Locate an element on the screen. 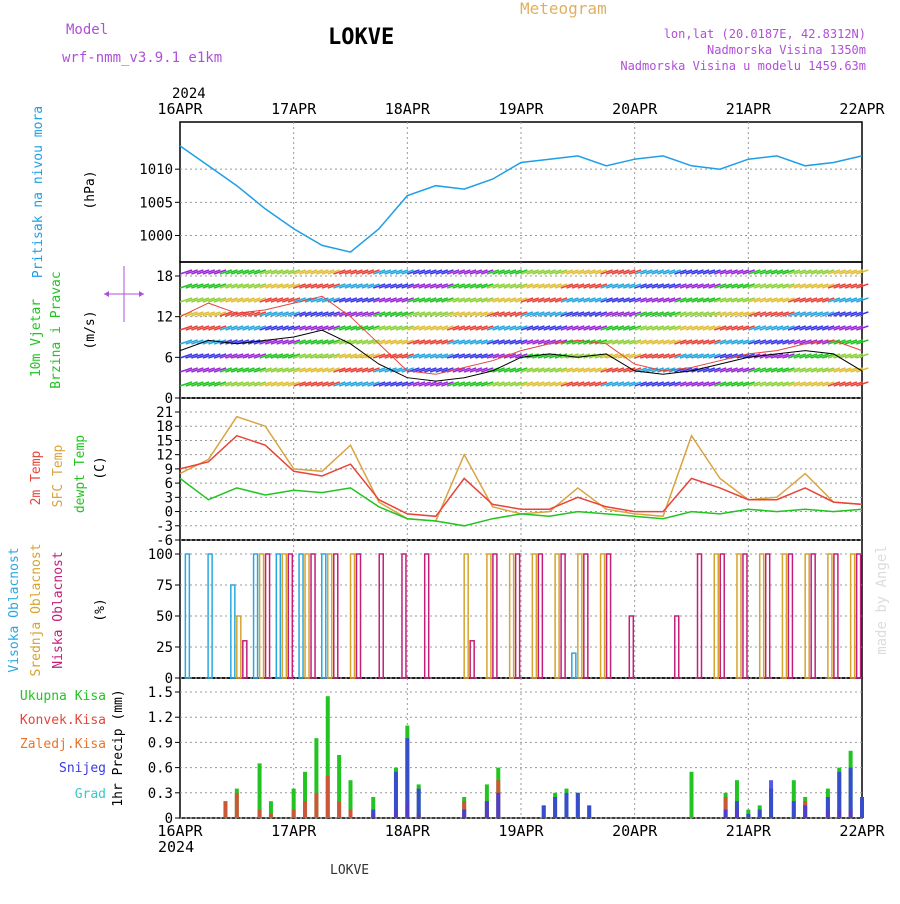 The height and width of the screenshot is (904, 900). wind-label-2: Brzina i Pravac is located at coordinates (56, 329).